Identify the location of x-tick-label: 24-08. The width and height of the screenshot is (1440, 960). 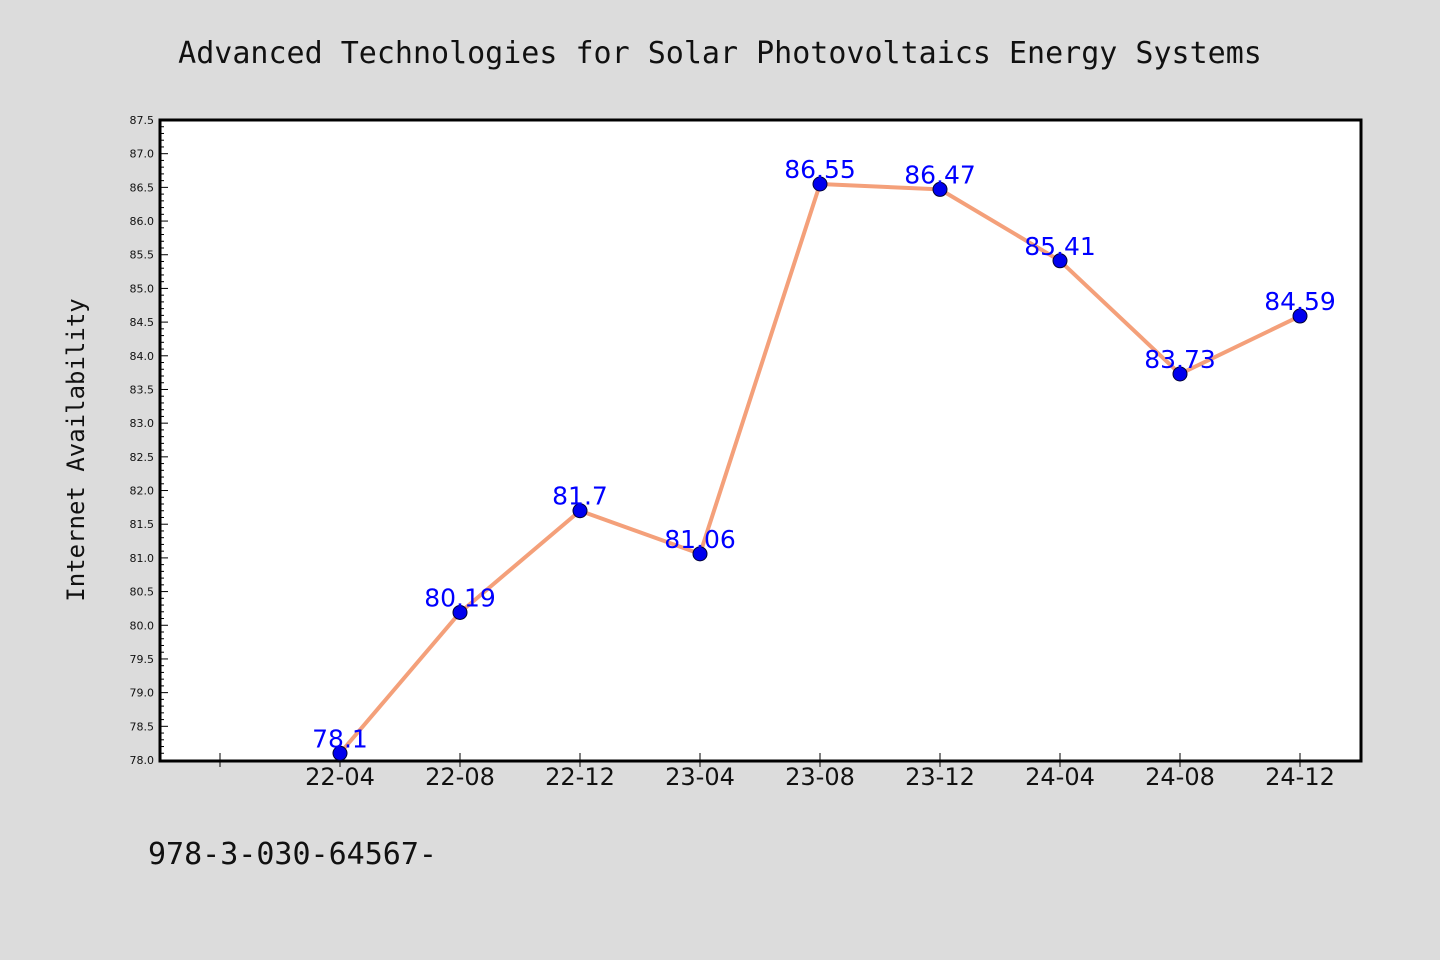
(1180, 777).